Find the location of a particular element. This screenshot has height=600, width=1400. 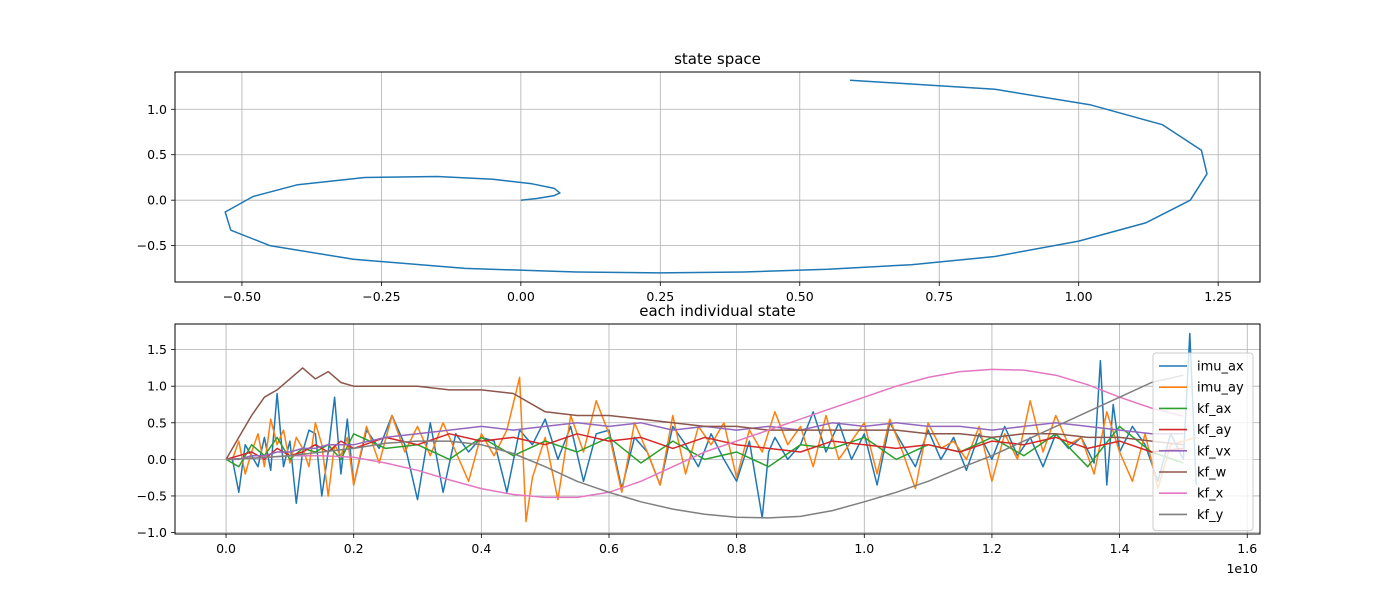

chart-title: state space is located at coordinates (717, 59).